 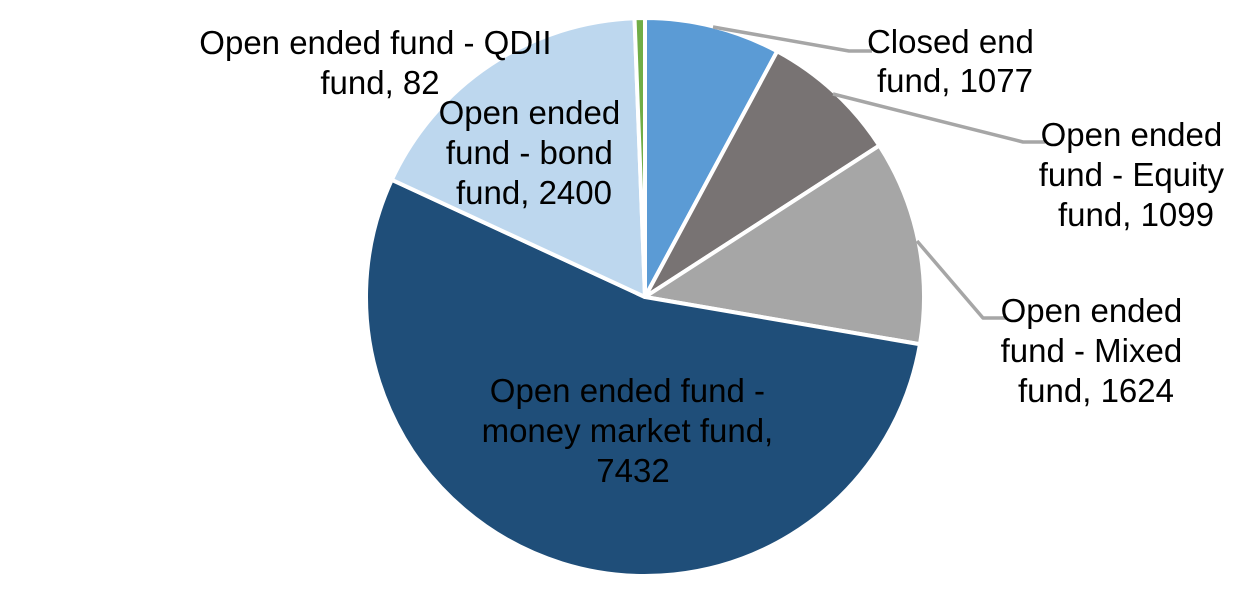 I want to click on label-line: fund - Mixed, so click(x=1092, y=350).